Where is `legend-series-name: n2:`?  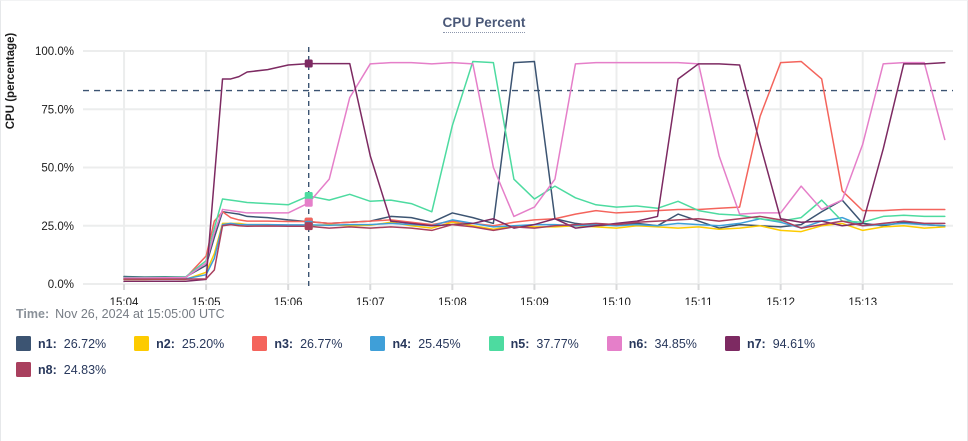
legend-series-name: n2: is located at coordinates (165, 343).